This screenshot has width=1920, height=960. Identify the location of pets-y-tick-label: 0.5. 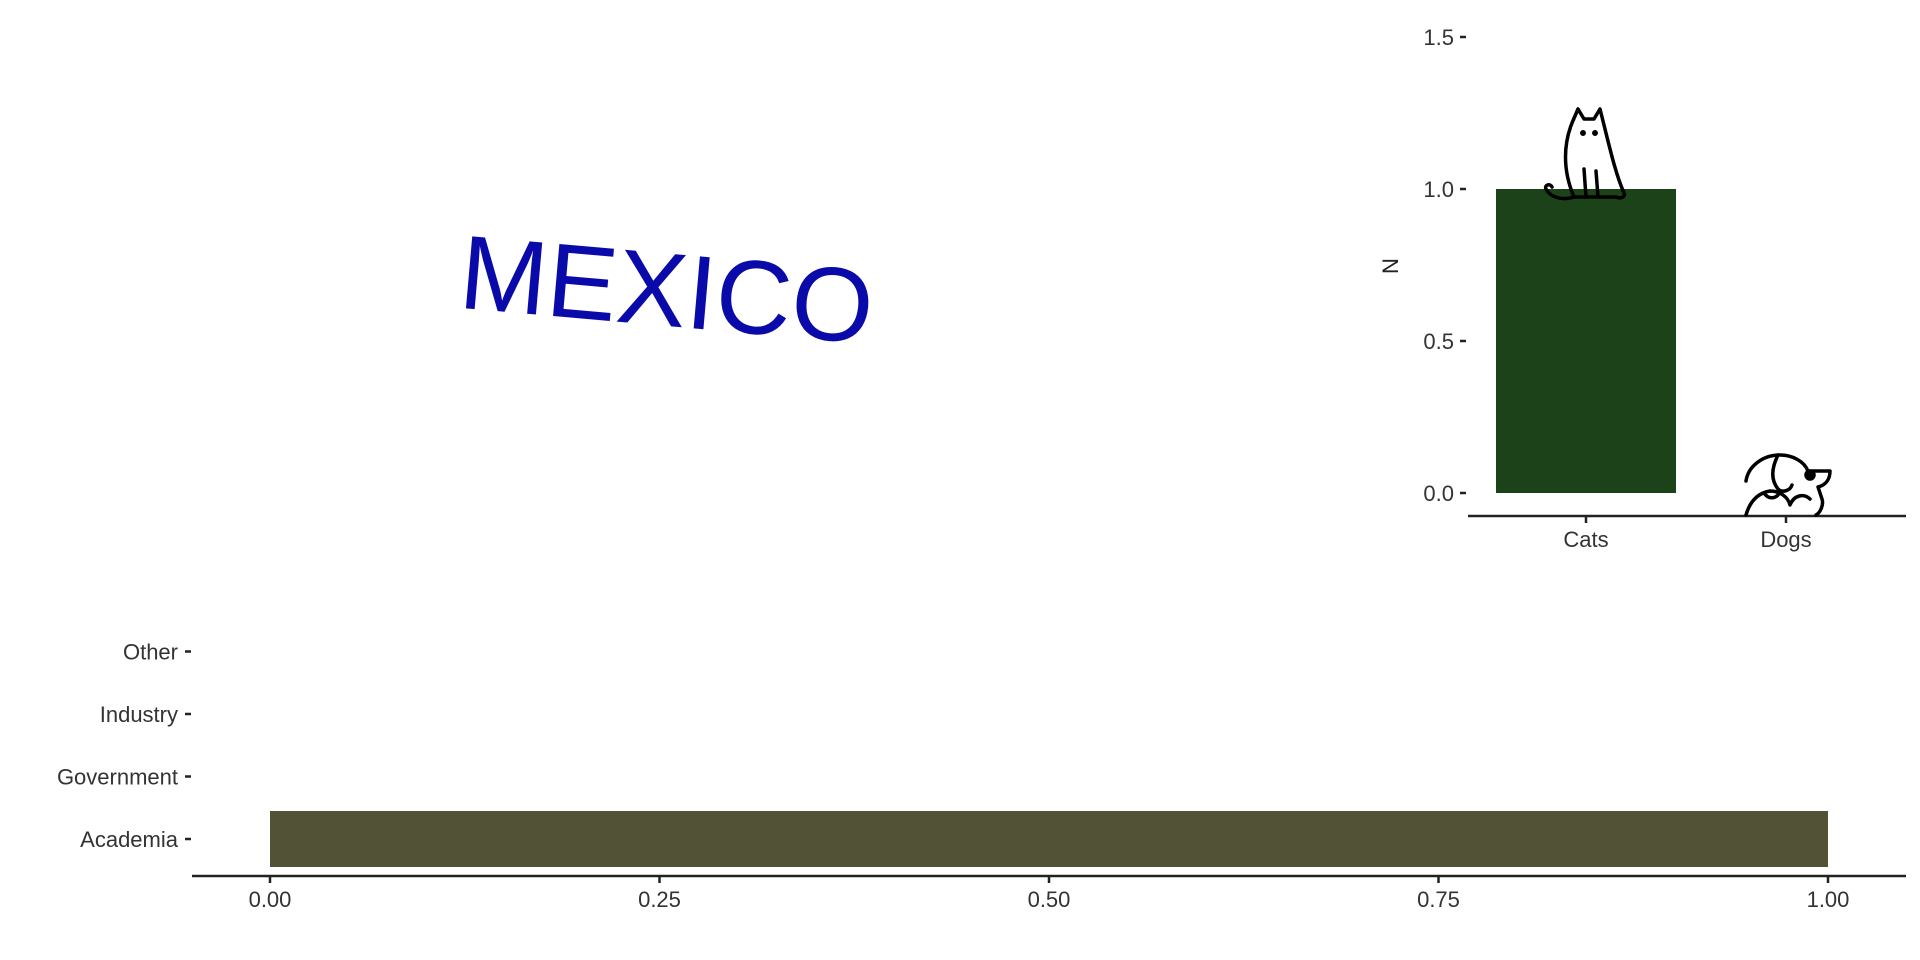
(1438, 341).